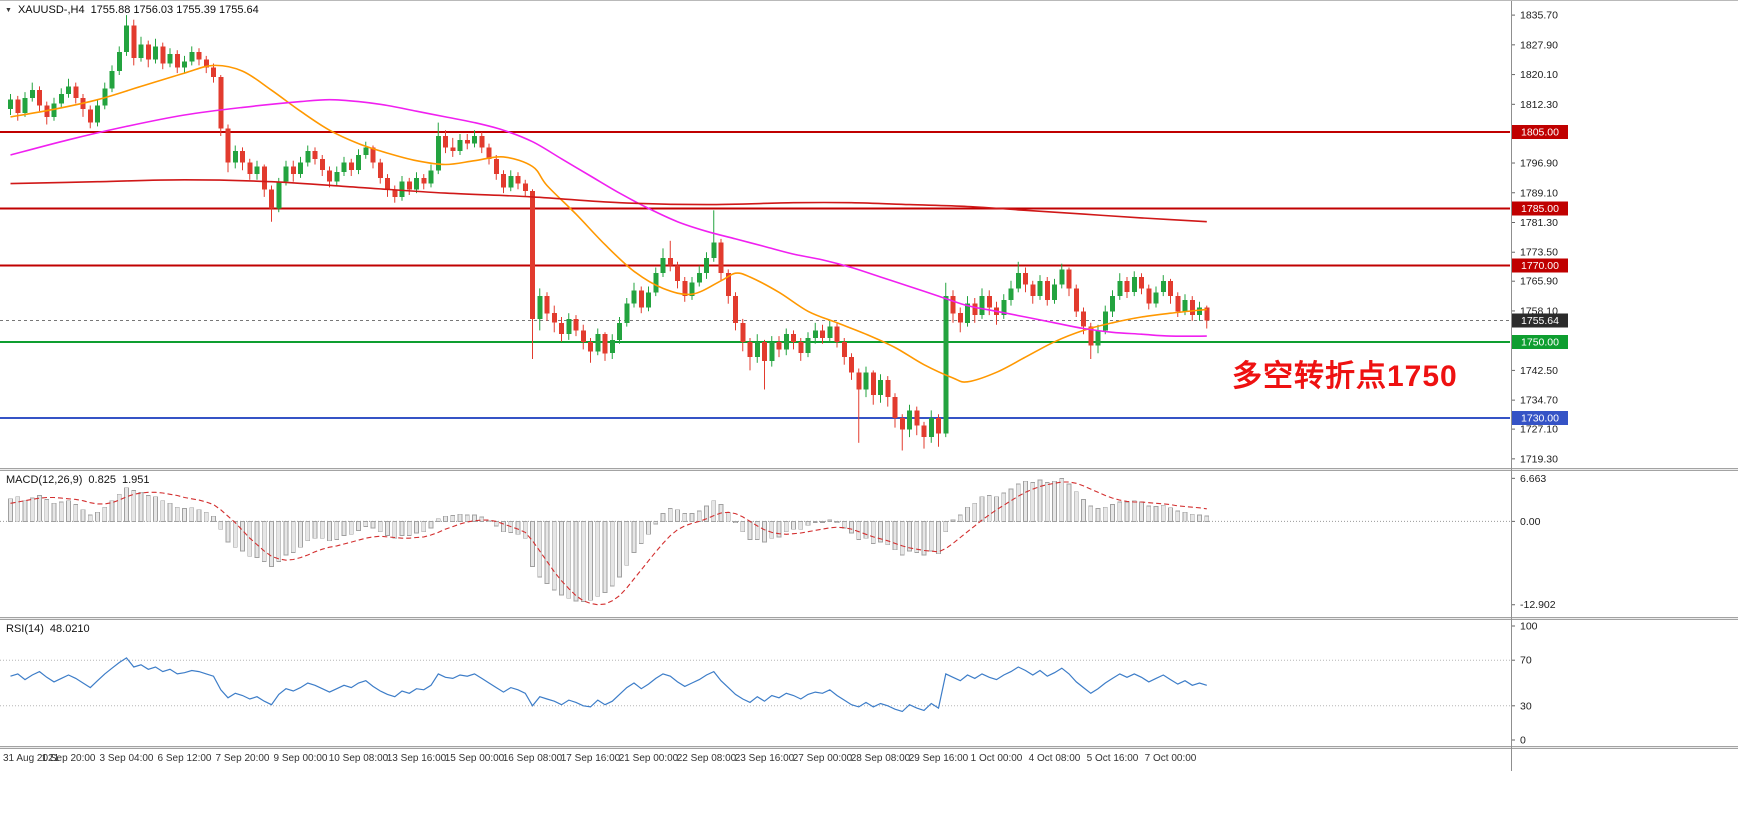 The image size is (1738, 831). I want to click on time-axis-label: 29 Sep 16:00, so click(938, 758).